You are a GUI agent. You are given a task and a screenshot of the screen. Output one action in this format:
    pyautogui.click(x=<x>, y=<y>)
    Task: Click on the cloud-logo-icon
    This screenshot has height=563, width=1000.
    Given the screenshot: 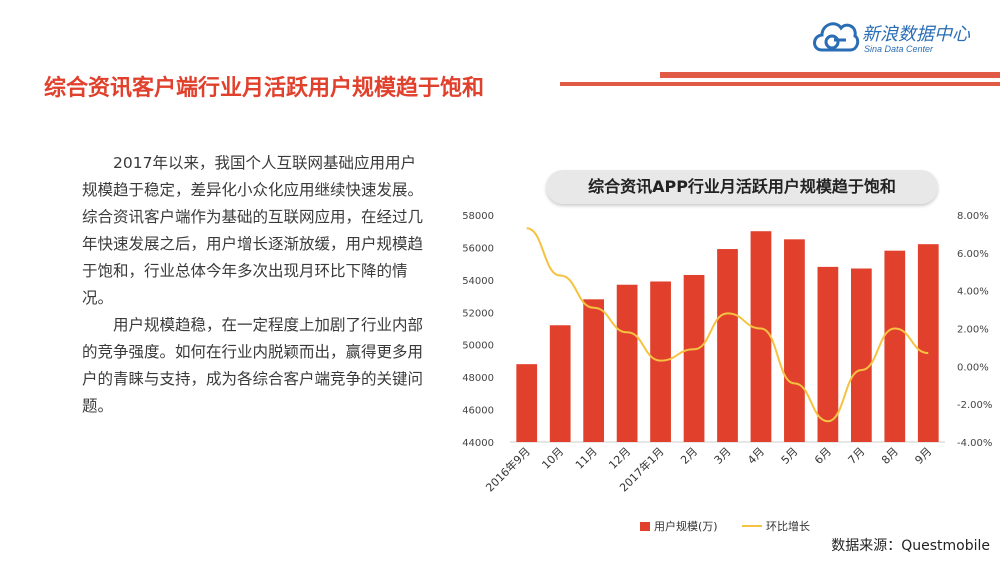 What is the action you would take?
    pyautogui.click(x=836, y=37)
    